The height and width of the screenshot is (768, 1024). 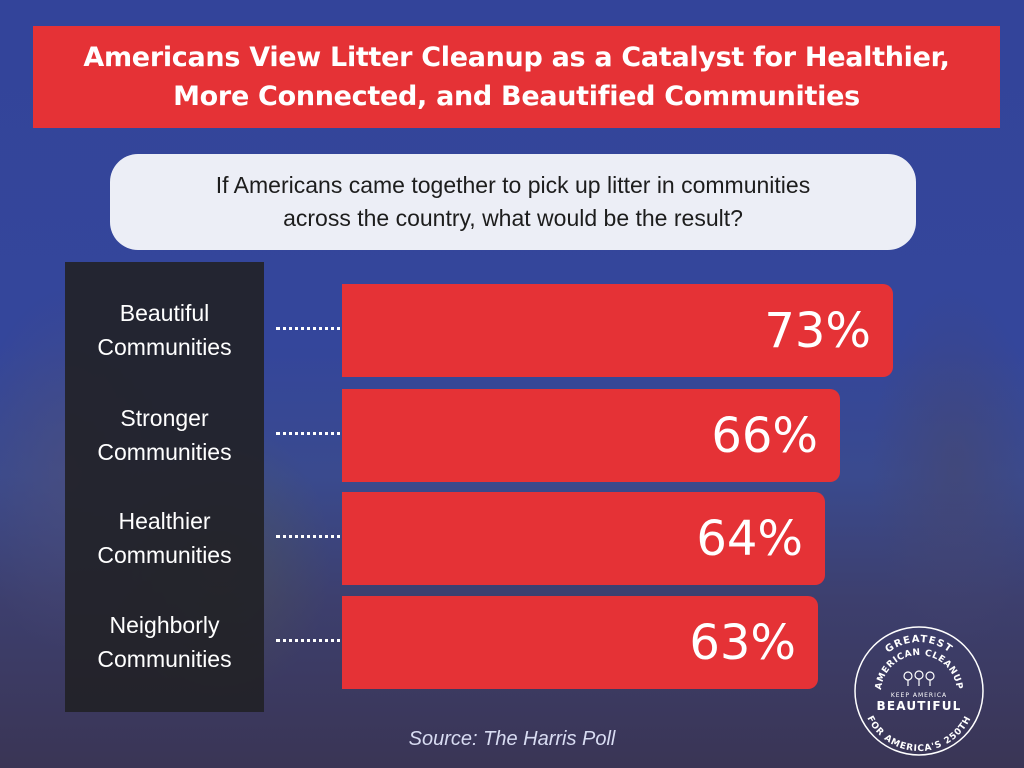 I want to click on tree-icon, so click(x=919, y=678).